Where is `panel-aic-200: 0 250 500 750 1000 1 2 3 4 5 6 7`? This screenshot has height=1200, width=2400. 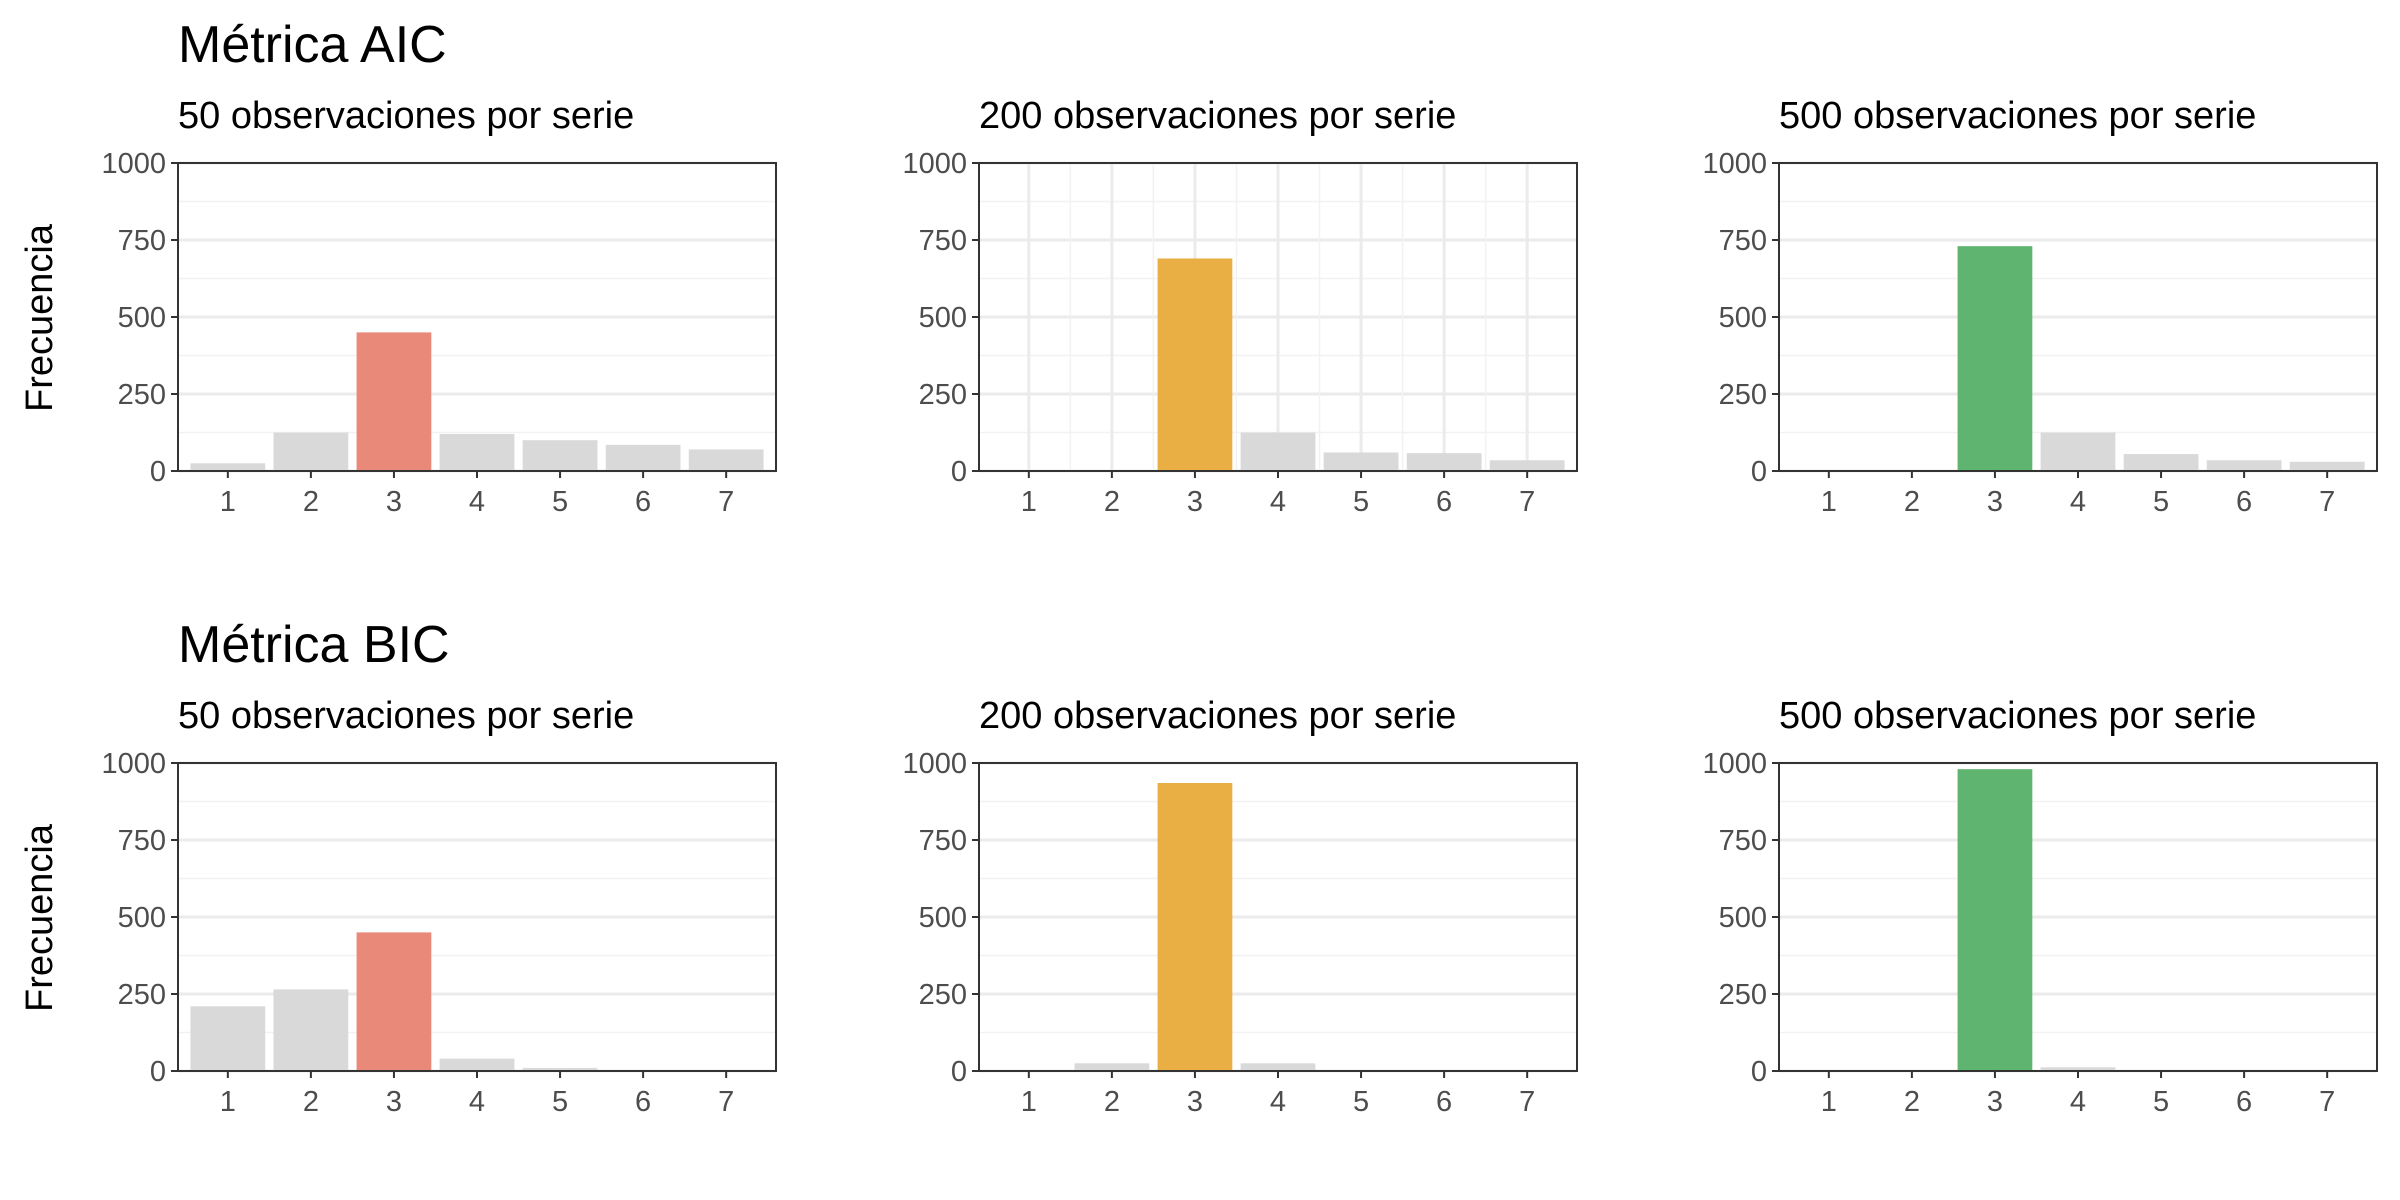
panel-aic-200: 0 250 500 750 1000 1 2 3 4 5 6 7 is located at coordinates (1240, 333).